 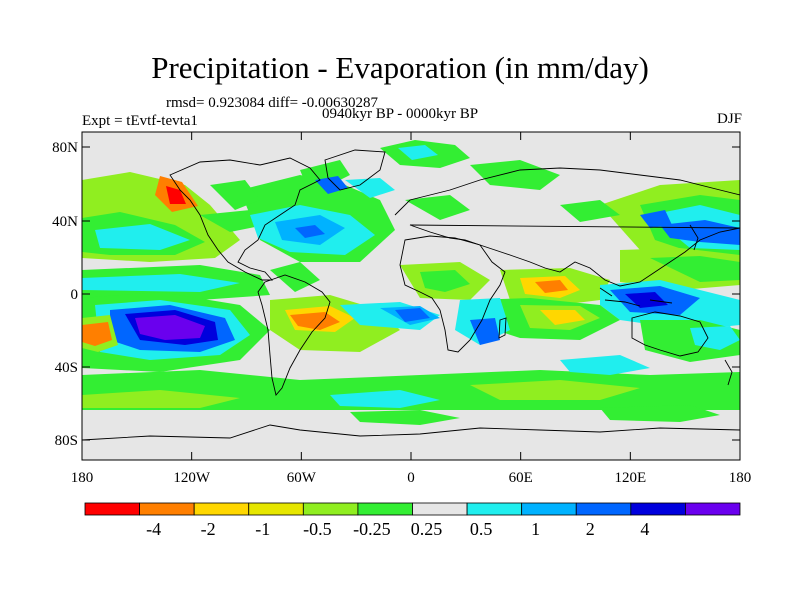 I want to click on colorbar-label: 2, so click(x=590, y=529).